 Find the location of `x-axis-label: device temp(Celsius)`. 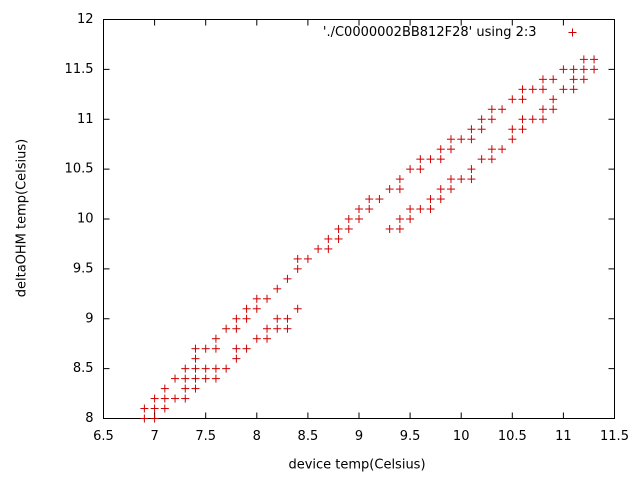

x-axis-label: device temp(Celsius) is located at coordinates (356, 465).